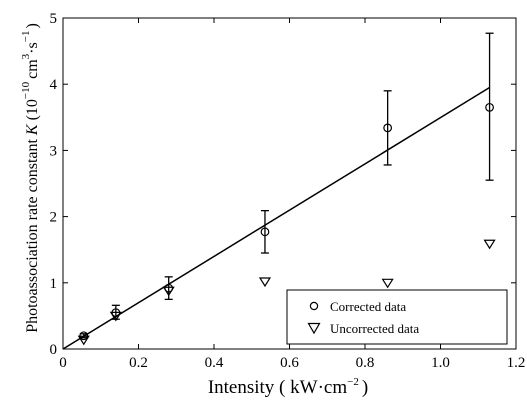  I want to click on legend-label-corrected: Corrected data, so click(368, 306).